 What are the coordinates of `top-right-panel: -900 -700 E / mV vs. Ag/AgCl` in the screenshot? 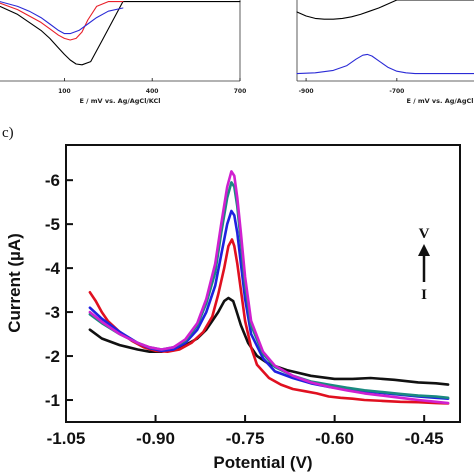 It's located at (385, 52).